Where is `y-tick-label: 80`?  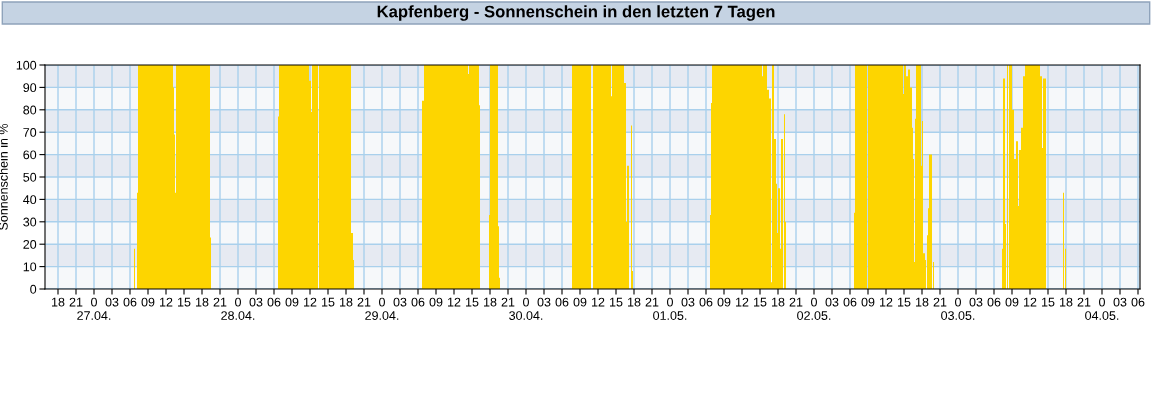
y-tick-label: 80 is located at coordinates (30, 110).